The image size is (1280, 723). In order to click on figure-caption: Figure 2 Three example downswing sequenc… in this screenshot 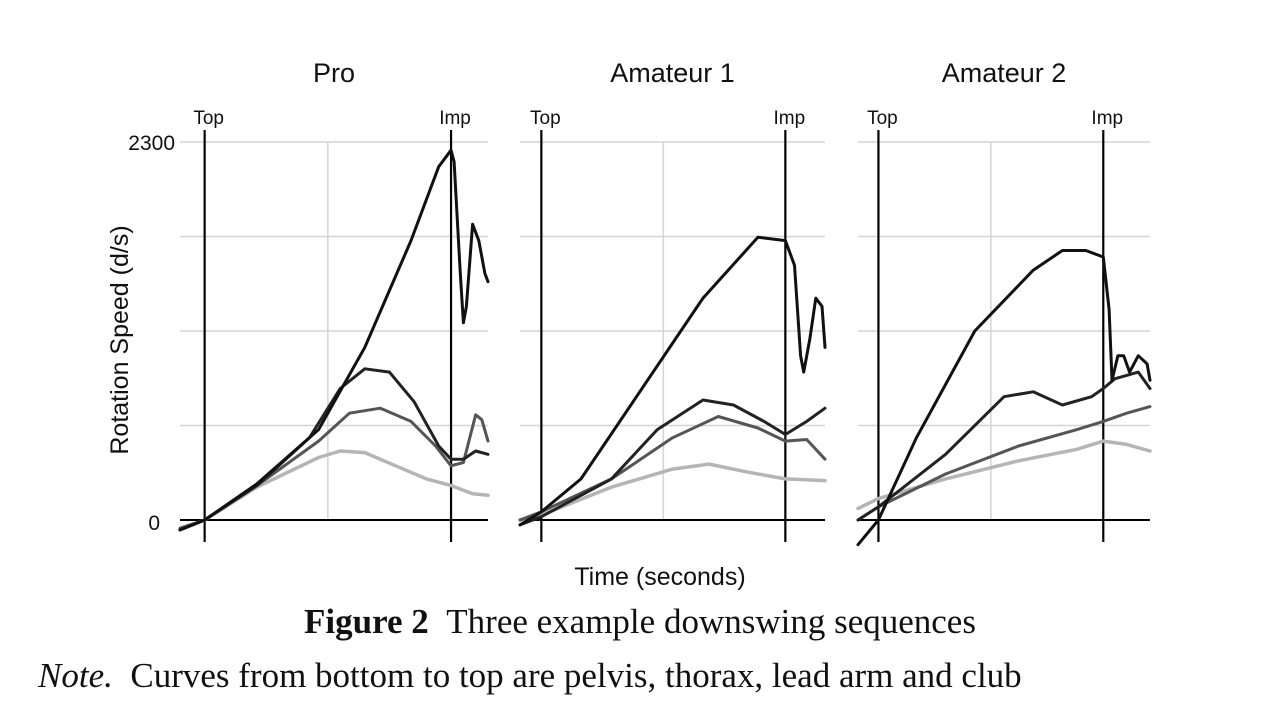, I will do `click(640, 622)`.